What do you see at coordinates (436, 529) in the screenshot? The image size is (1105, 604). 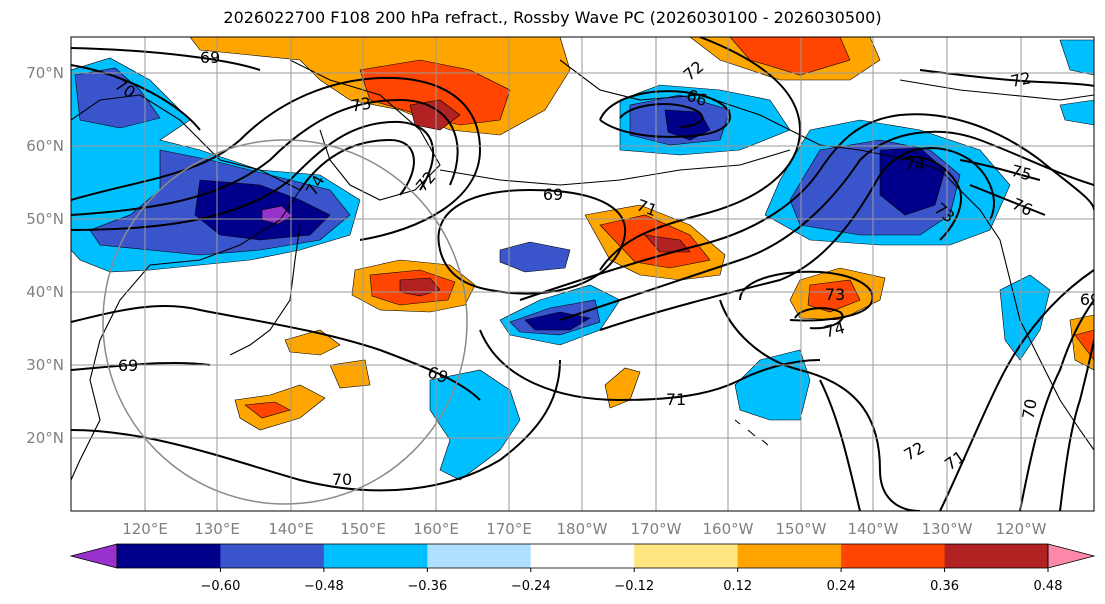 I see `lon-label: 160°E` at bounding box center [436, 529].